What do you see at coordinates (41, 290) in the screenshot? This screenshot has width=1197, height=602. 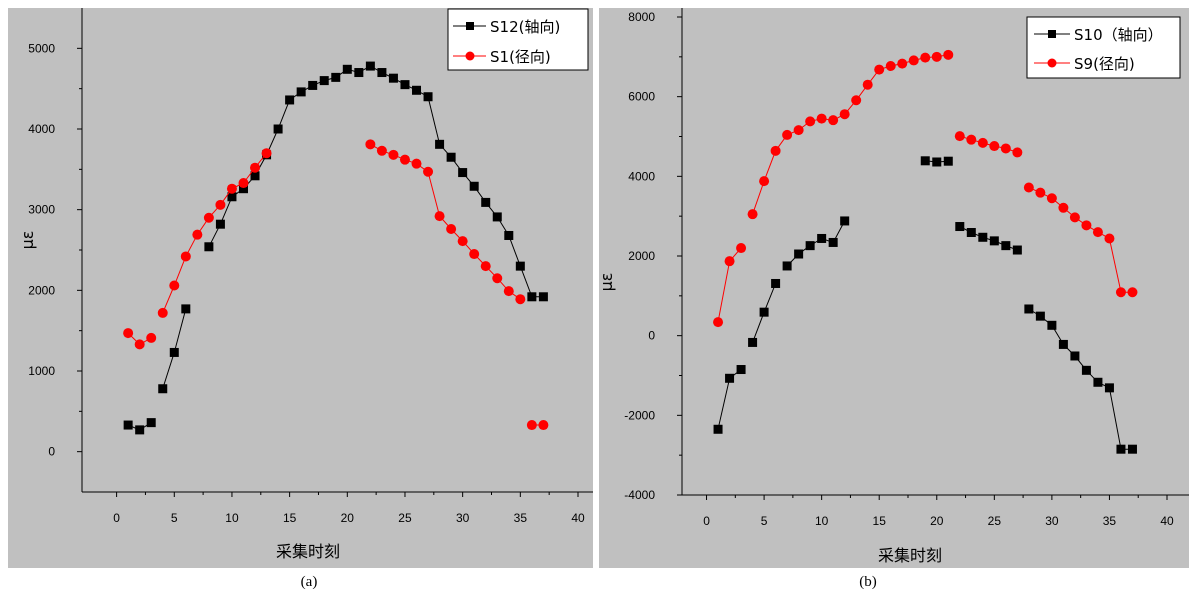 I see `y-tick-label: 2000` at bounding box center [41, 290].